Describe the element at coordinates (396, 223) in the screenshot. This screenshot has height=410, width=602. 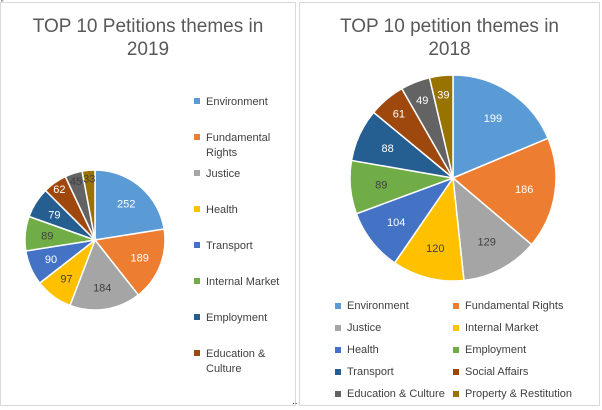
I see `data-label-health: 104` at that location.